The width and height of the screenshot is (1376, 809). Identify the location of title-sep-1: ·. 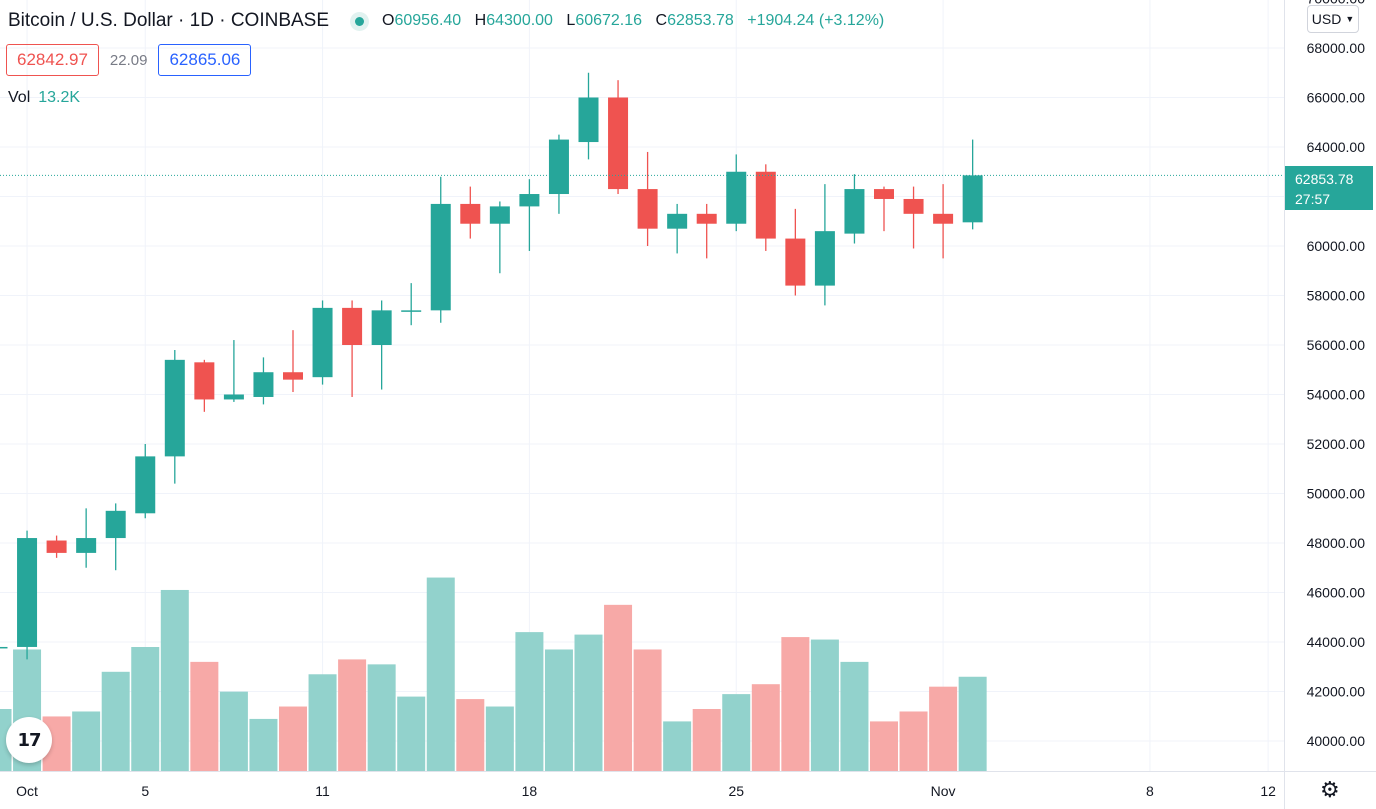
(181, 20).